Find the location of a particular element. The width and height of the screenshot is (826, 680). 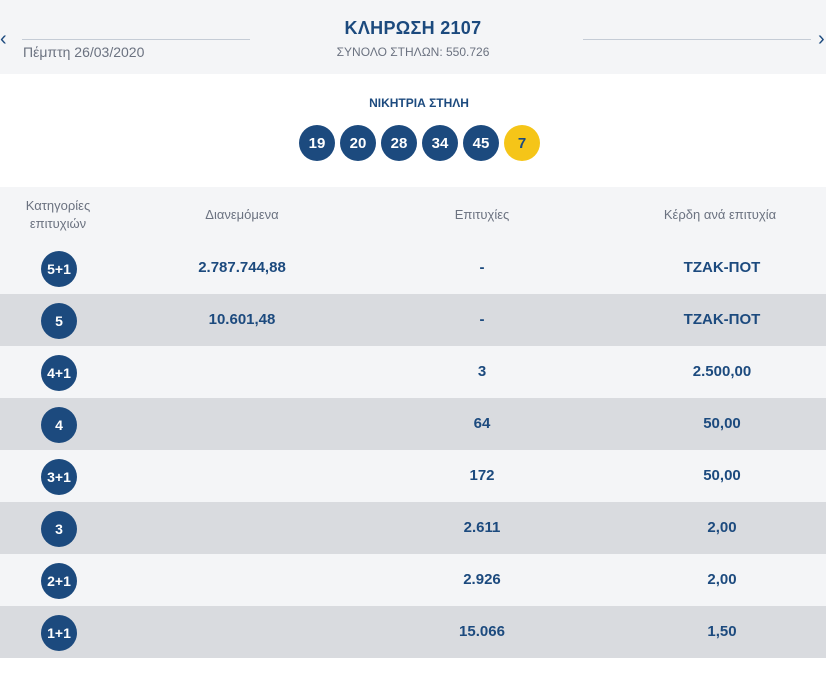

table-row: 5 10.601,48 - ΤΖΑΚ-ΠΟΤ is located at coordinates (413, 320).